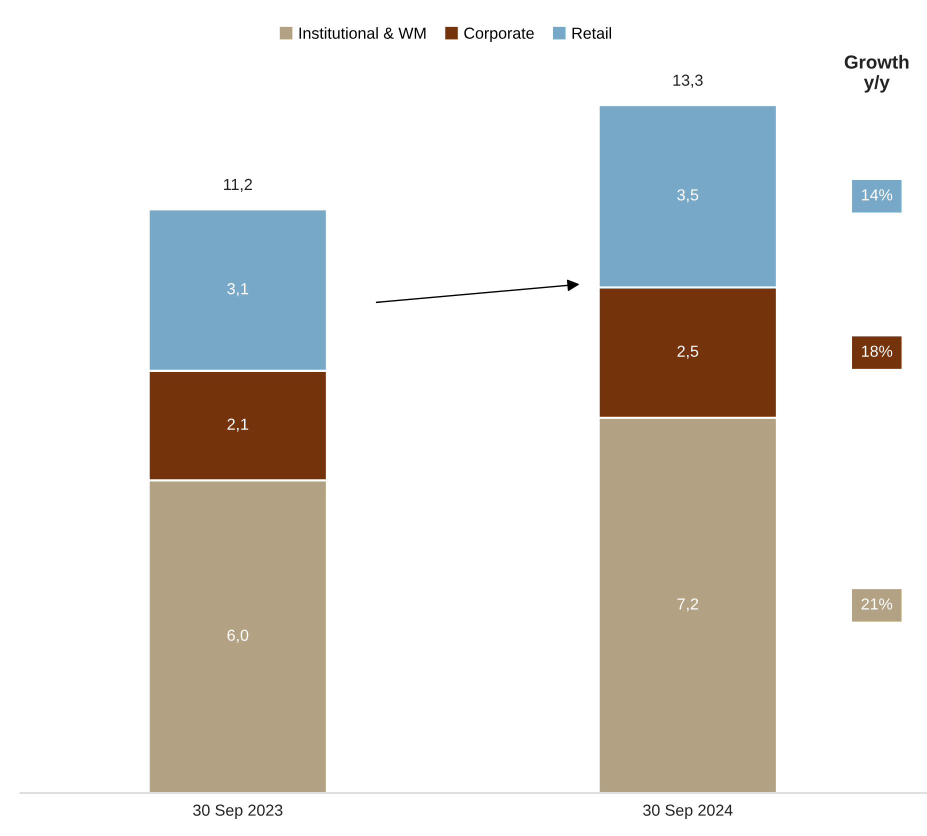 The image size is (927, 836). What do you see at coordinates (688, 811) in the screenshot?
I see `x-tick-label: 30 Sep 2024` at bounding box center [688, 811].